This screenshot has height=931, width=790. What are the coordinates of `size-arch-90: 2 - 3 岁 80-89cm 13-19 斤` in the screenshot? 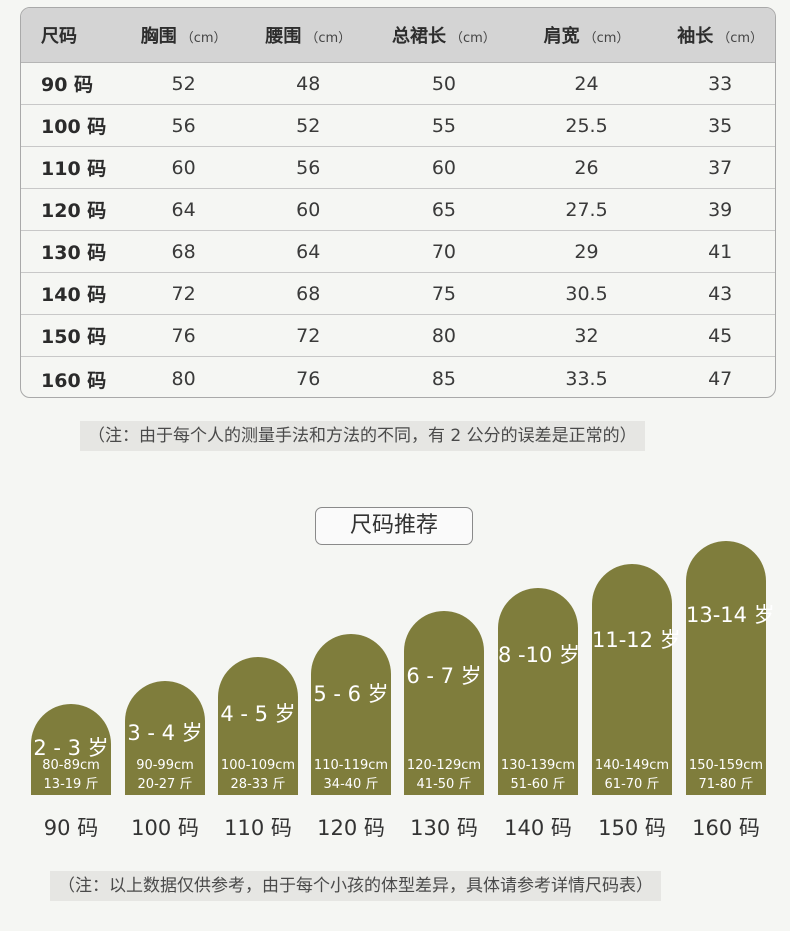 It's located at (71, 749).